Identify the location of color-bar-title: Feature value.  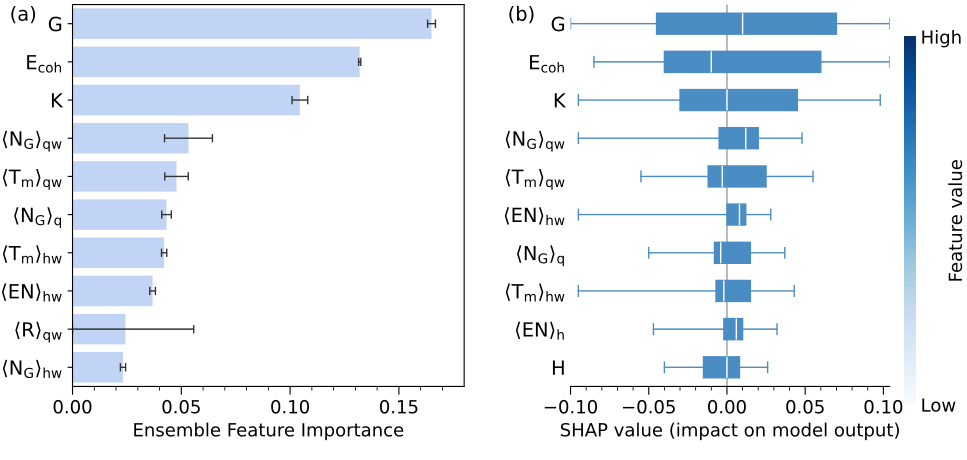
(955, 220).